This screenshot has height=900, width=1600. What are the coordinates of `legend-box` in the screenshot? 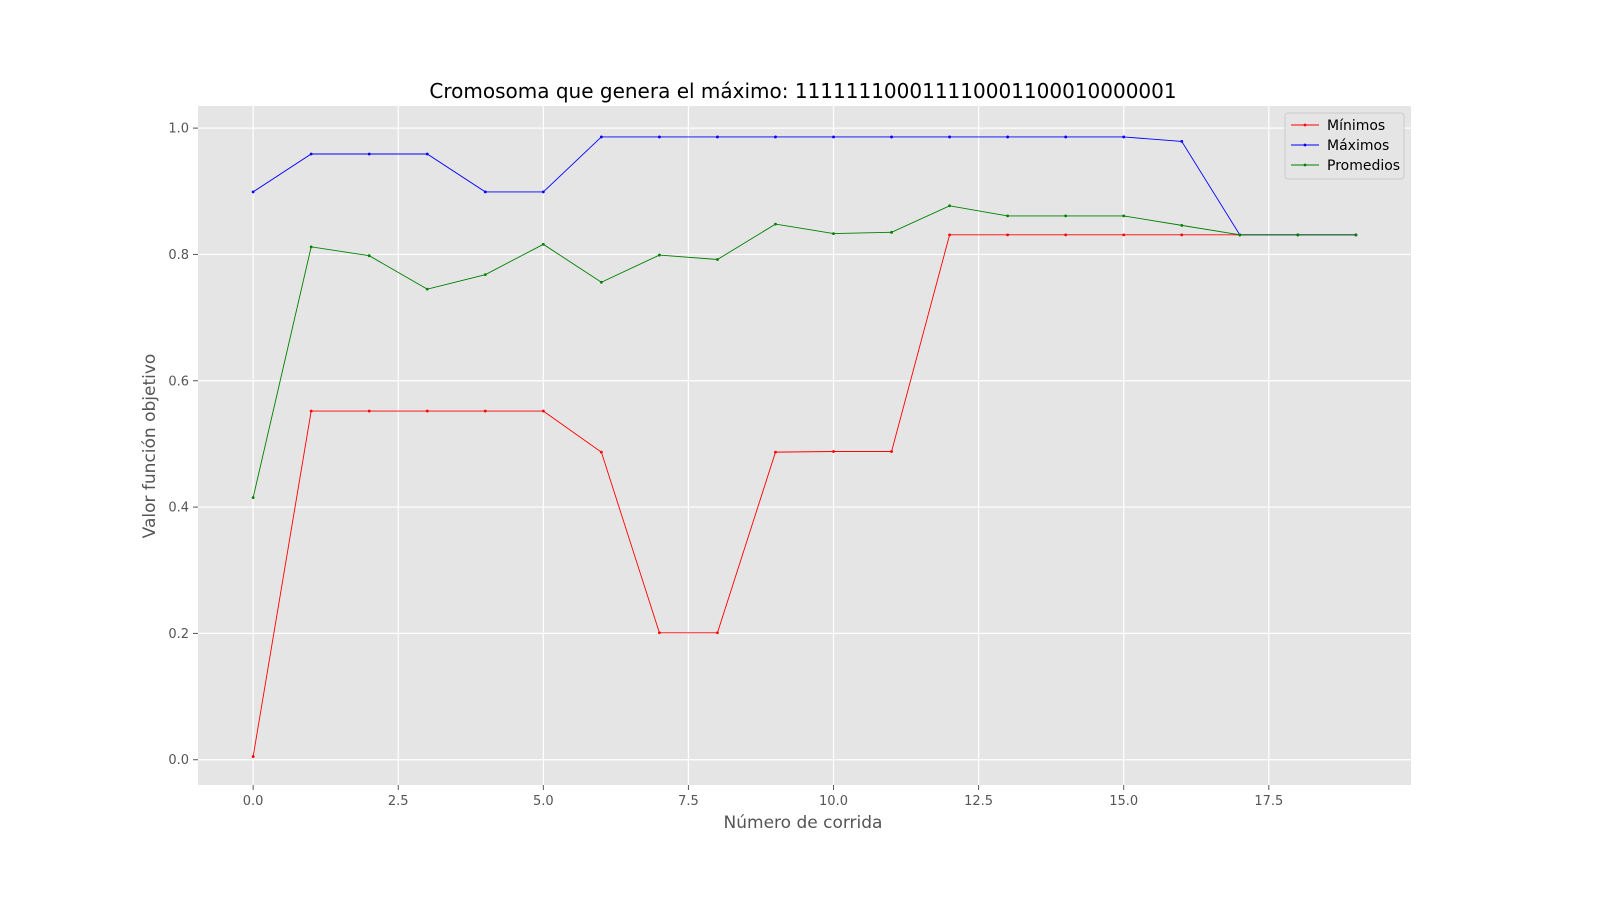 It's located at (1344, 146).